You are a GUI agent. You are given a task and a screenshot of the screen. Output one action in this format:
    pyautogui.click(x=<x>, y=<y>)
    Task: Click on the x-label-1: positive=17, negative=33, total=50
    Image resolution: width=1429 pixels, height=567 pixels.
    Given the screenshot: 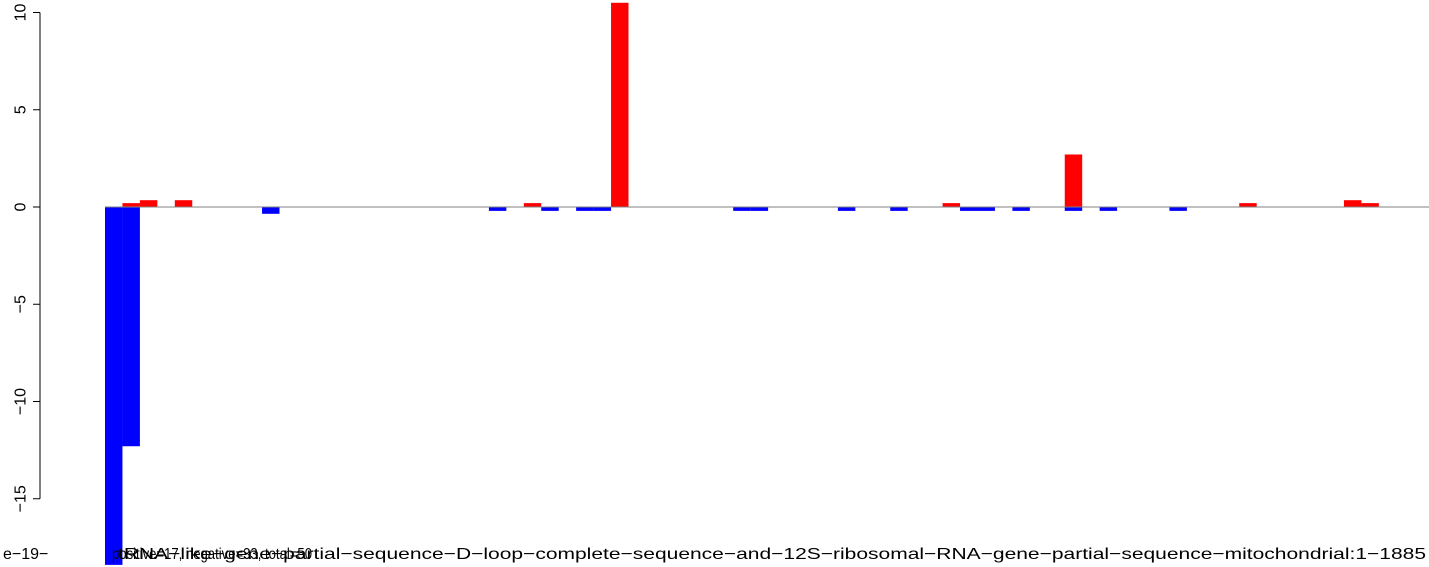 What is the action you would take?
    pyautogui.click(x=212, y=554)
    